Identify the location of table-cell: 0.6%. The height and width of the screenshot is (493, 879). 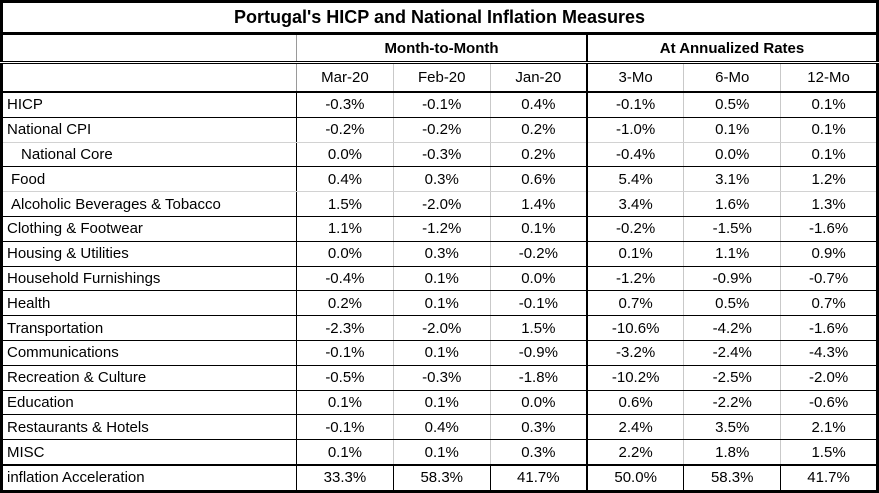
(538, 179).